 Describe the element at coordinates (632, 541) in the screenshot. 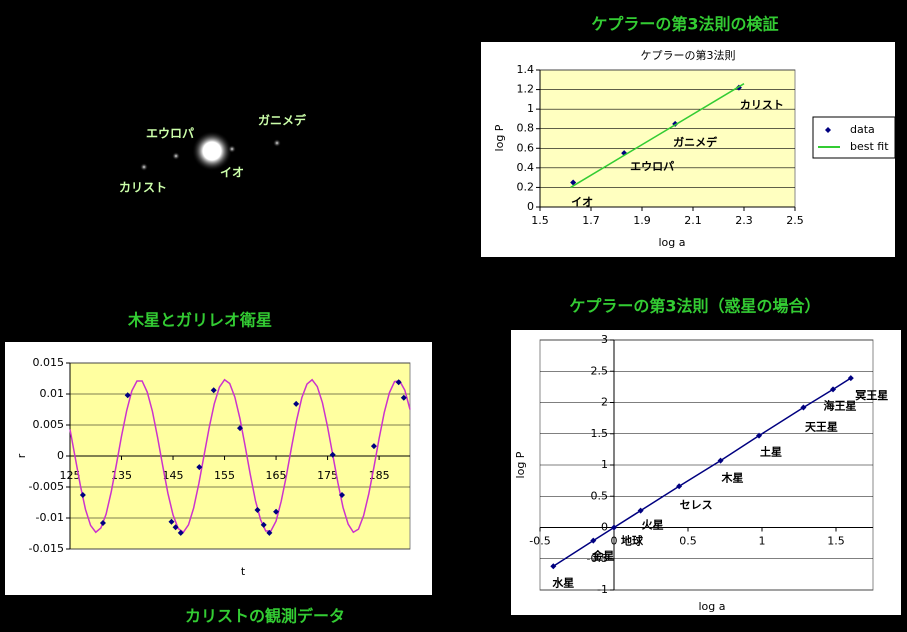

I see `point-label: 地球` at that location.